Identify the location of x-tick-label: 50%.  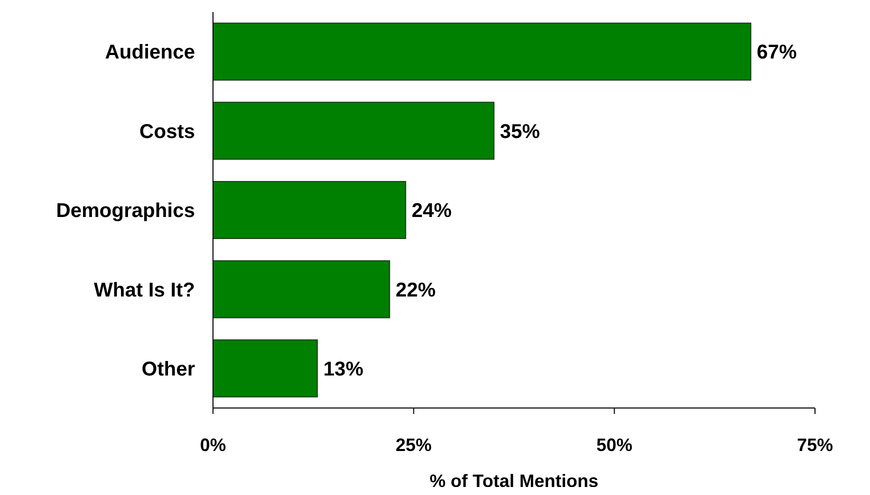
(614, 444).